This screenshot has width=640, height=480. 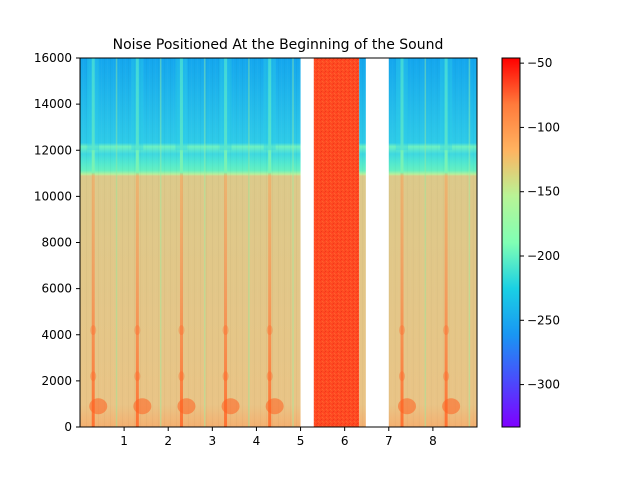 What do you see at coordinates (389, 441) in the screenshot?
I see `x-tick-label: 7` at bounding box center [389, 441].